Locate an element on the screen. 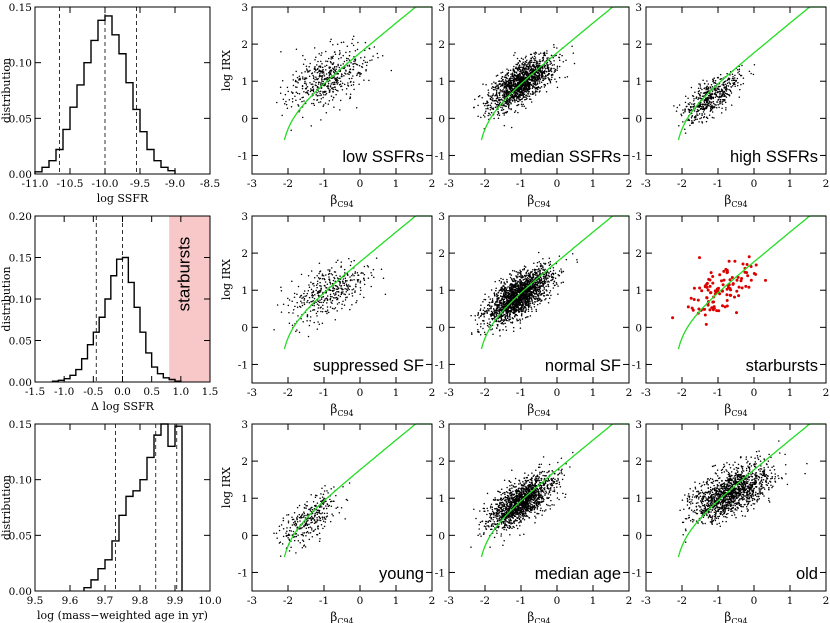 This screenshot has height=623, width=830. x-tick-label: 2 is located at coordinates (432, 184).